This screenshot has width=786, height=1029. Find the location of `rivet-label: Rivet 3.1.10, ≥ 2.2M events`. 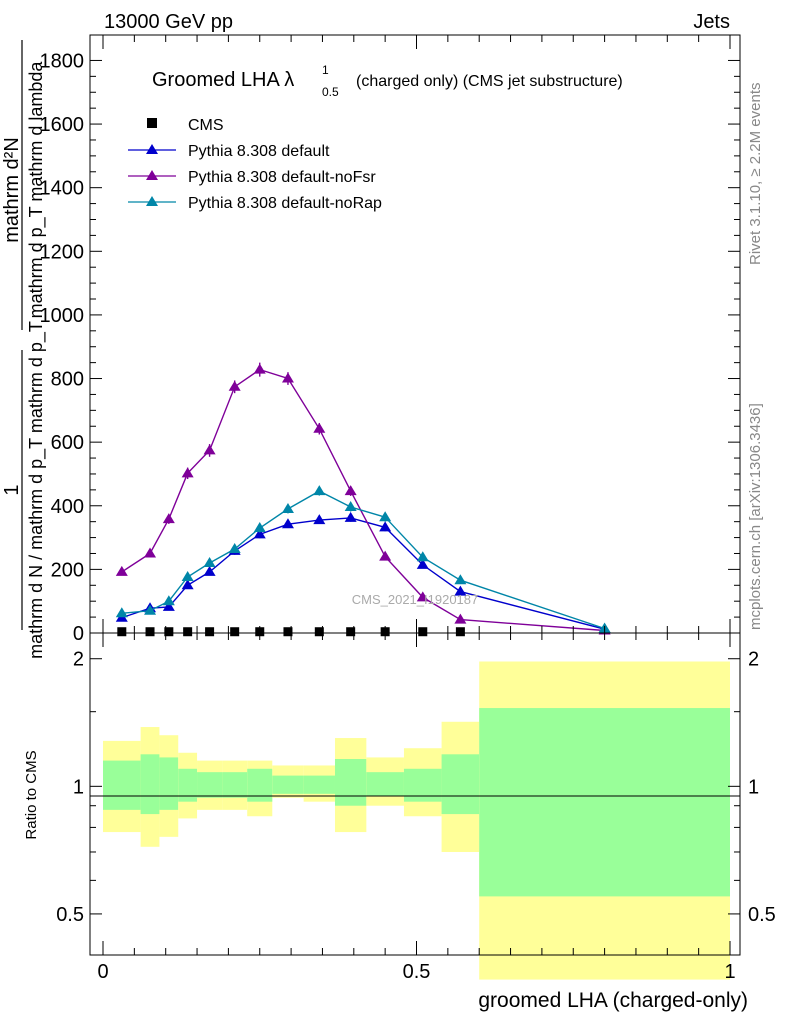

rivet-label: Rivet 3.1.10, ≥ 2.2M events is located at coordinates (755, 174).